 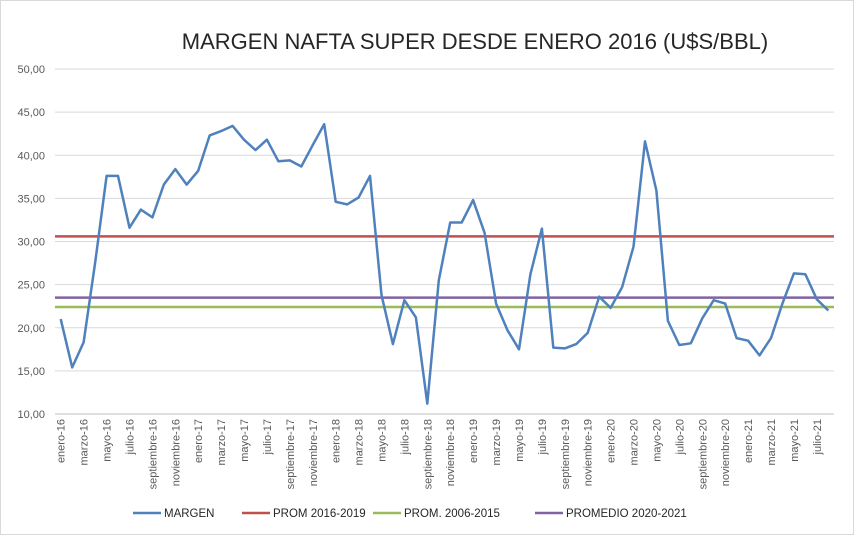 I want to click on x-tick-label: noviembre-18, so click(x=451, y=452).